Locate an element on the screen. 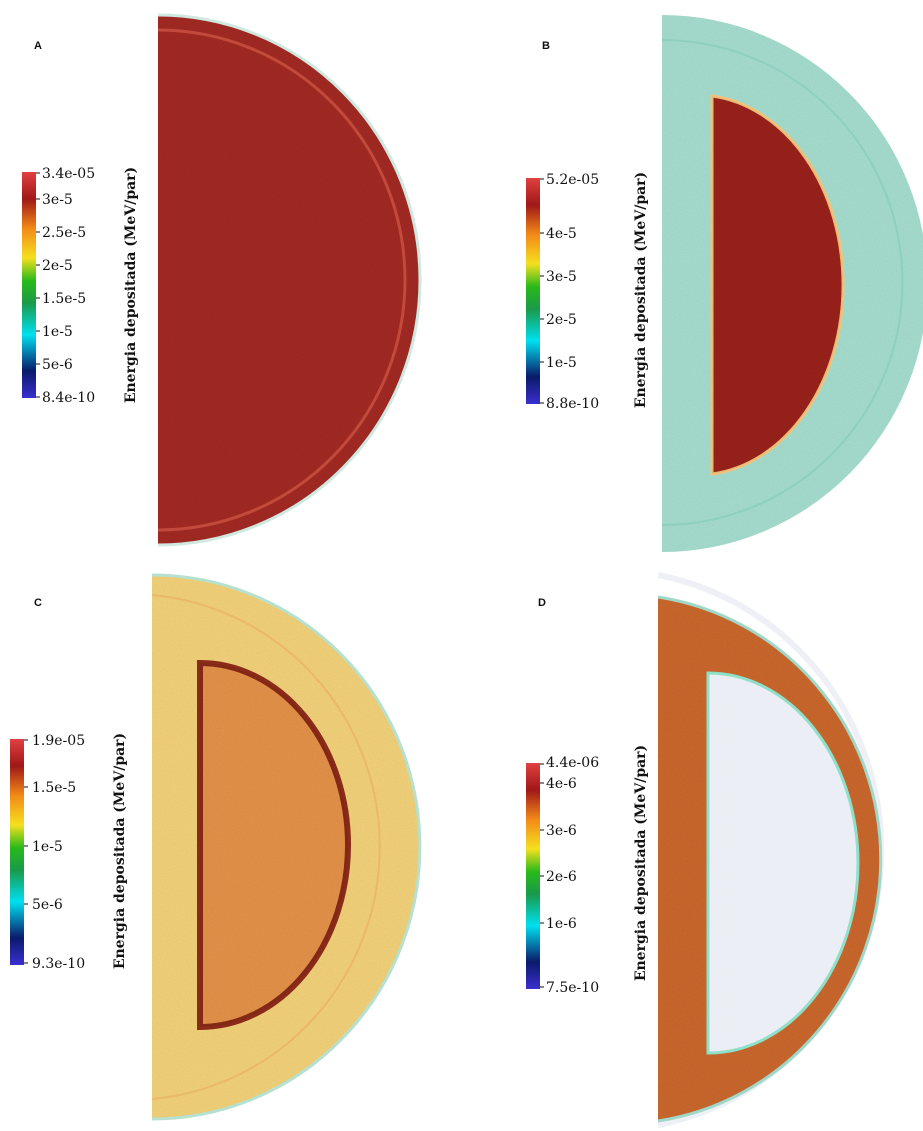 The image size is (923, 1131). tick-label: 7.5e-10 is located at coordinates (572, 988).